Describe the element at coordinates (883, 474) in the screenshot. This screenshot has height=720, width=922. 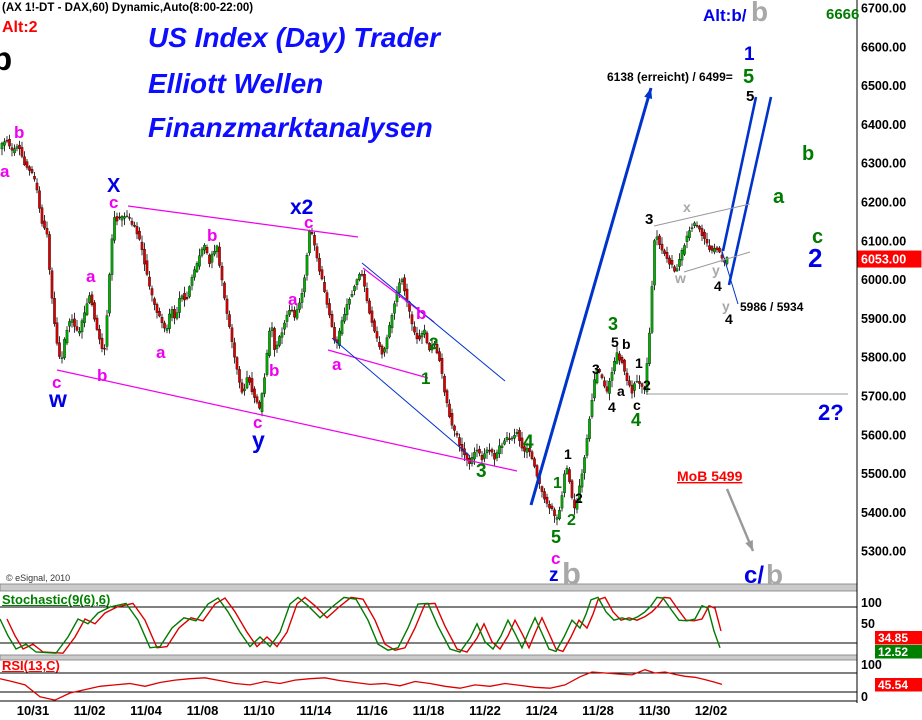
I see `price-tick-label: 5500.00` at that location.